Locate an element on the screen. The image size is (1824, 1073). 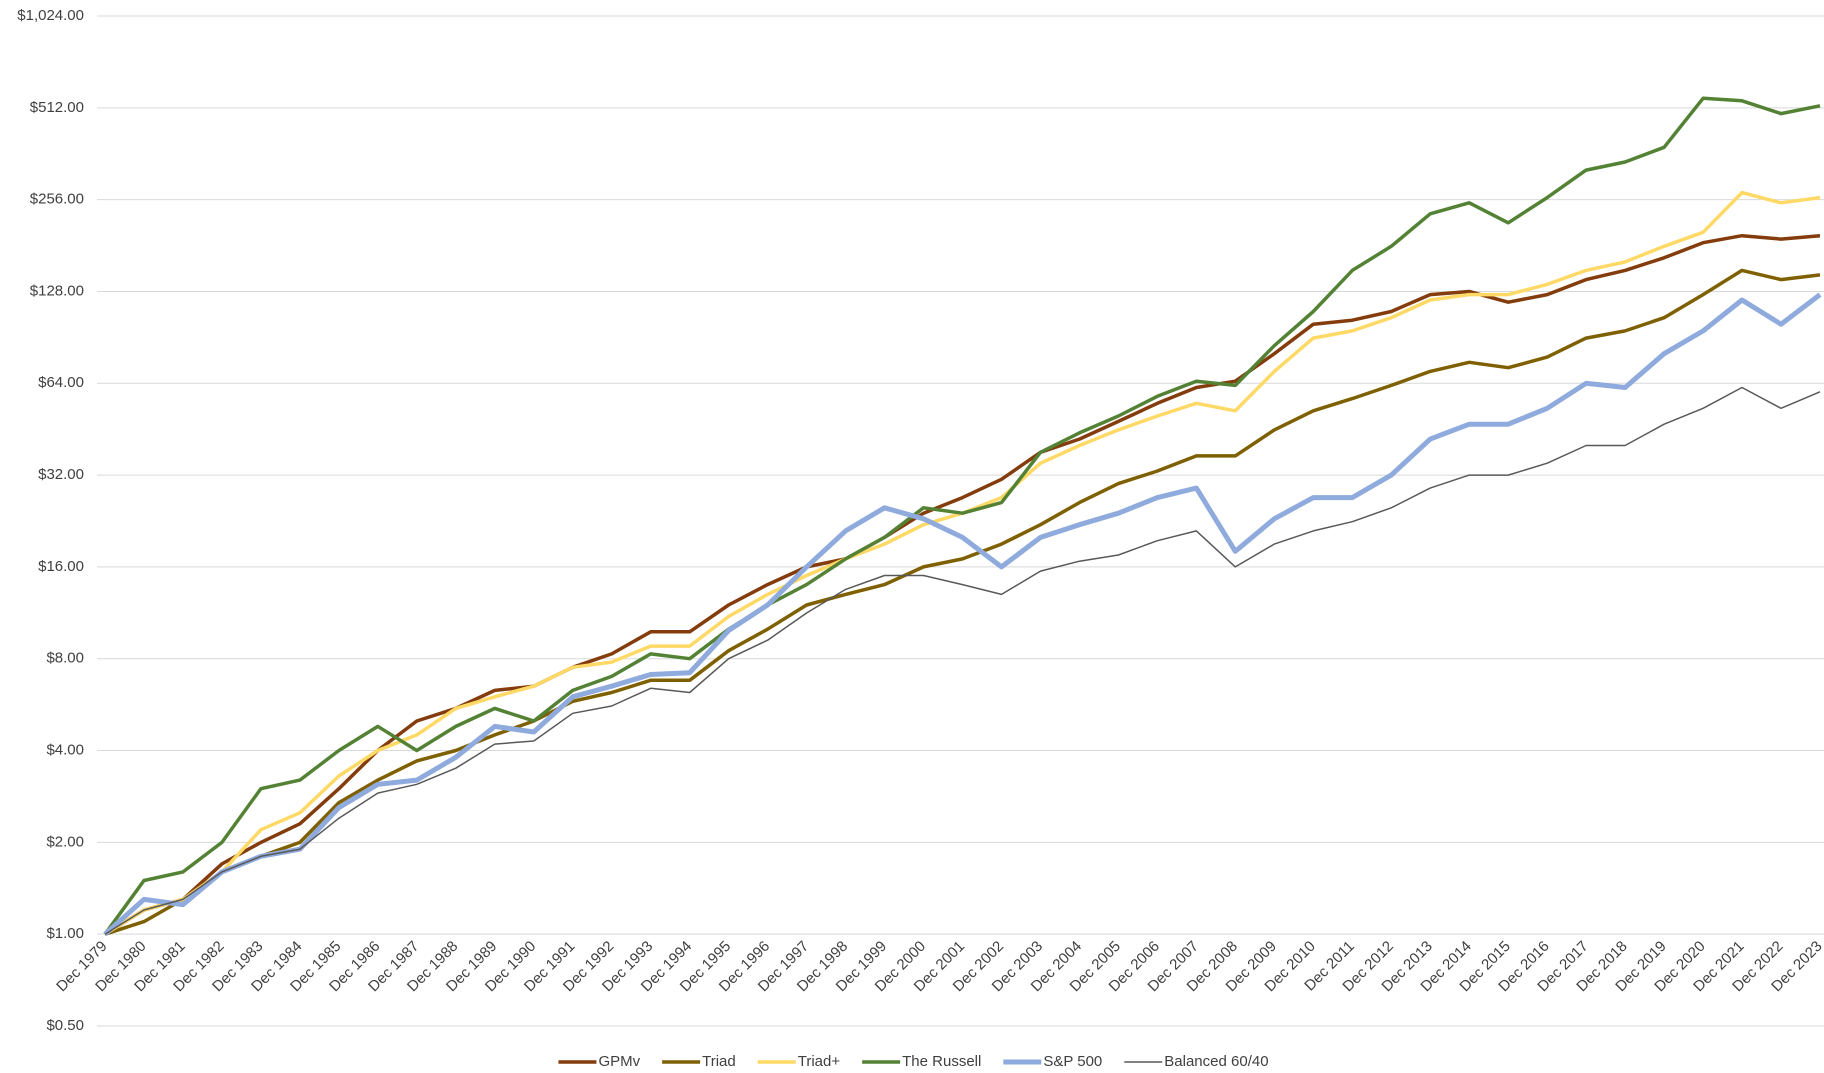
y-tick-label: $4.00 is located at coordinates (65, 750).